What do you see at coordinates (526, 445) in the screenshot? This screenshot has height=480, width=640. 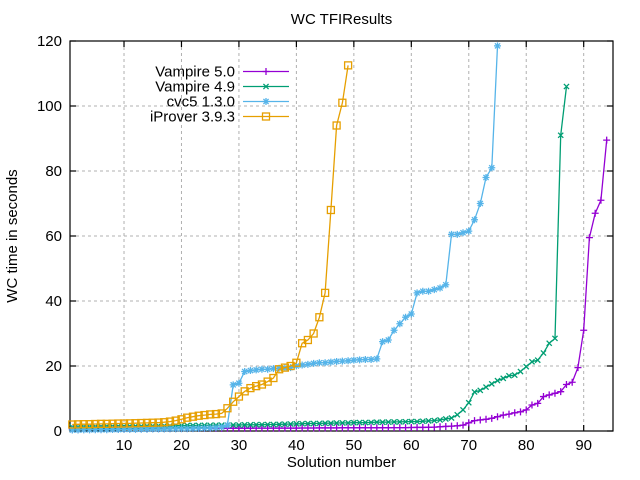 I see `x-tick-label: 80` at bounding box center [526, 445].